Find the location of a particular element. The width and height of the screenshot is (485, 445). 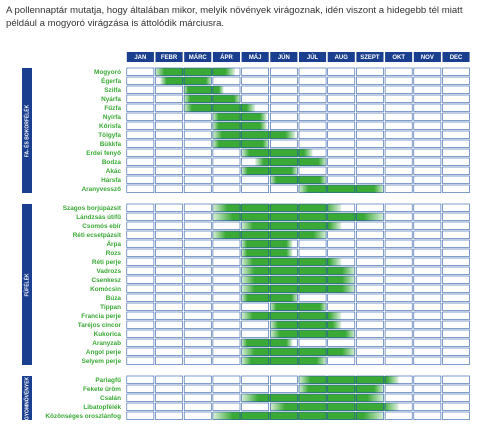

plant-name: Csenkesz is located at coordinates (107, 280).